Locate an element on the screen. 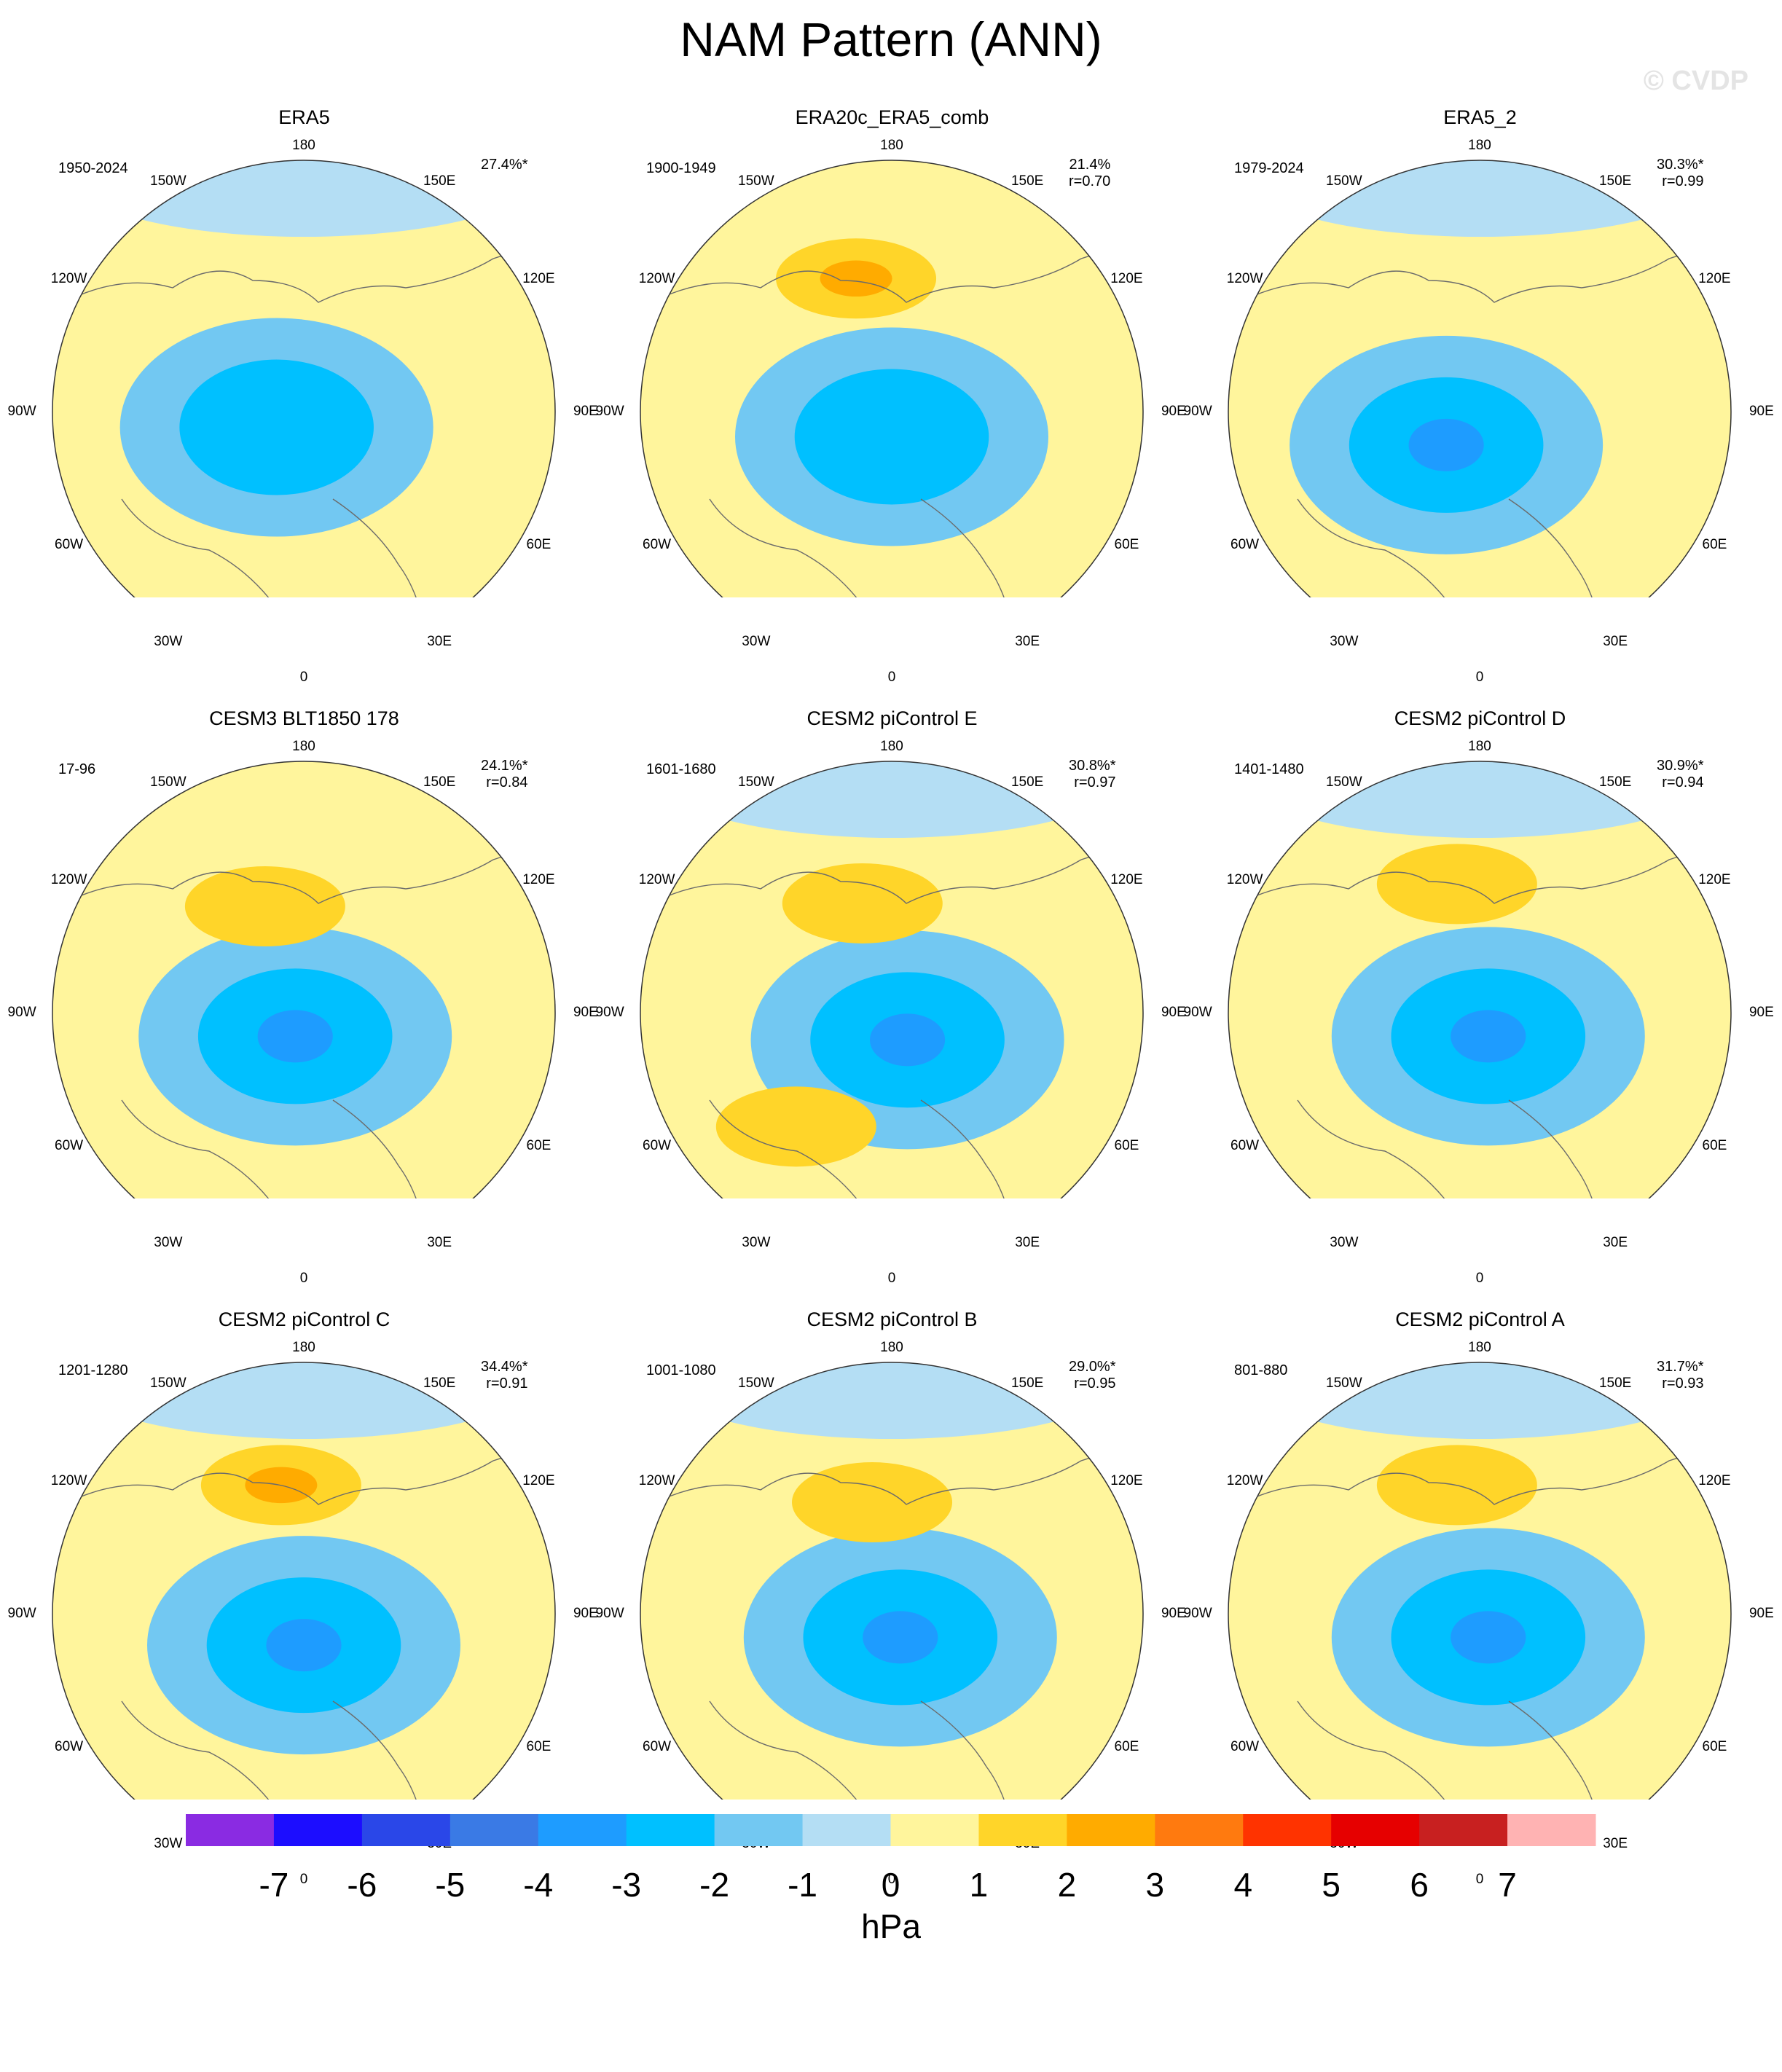 Image resolution: width=1782 pixels, height=2072 pixels. pattern-correlation: r=0.84 is located at coordinates (507, 782).